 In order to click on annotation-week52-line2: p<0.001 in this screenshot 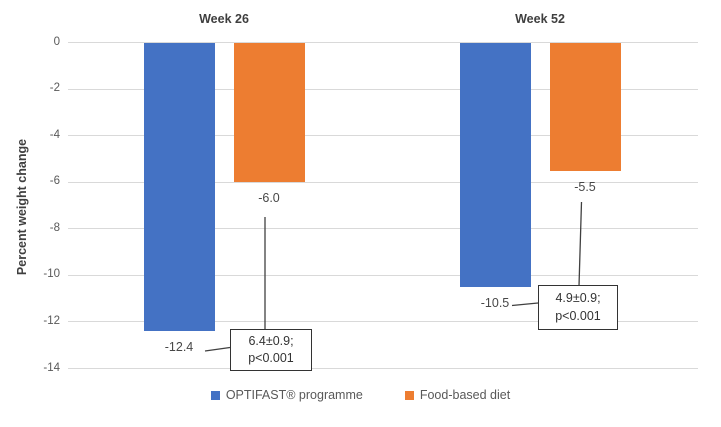, I will do `click(578, 315)`.